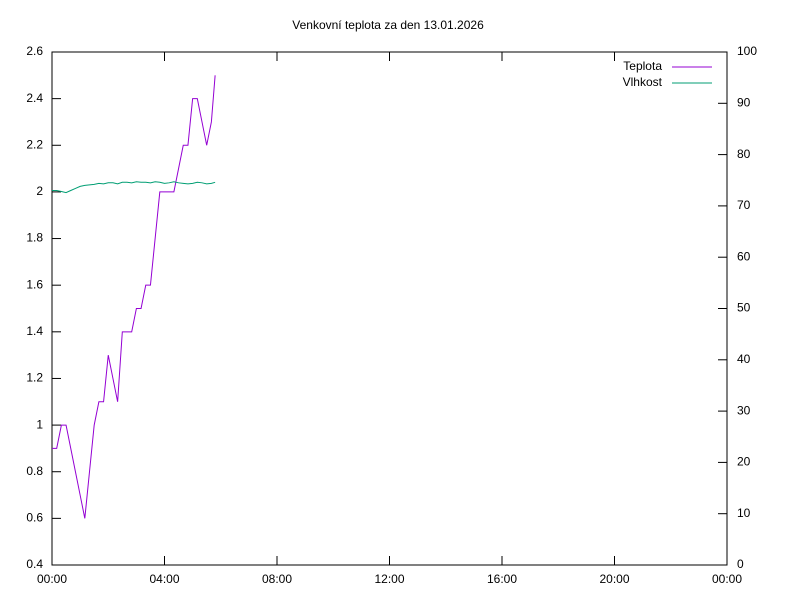  I want to click on y2-tick-label: 60, so click(744, 256).